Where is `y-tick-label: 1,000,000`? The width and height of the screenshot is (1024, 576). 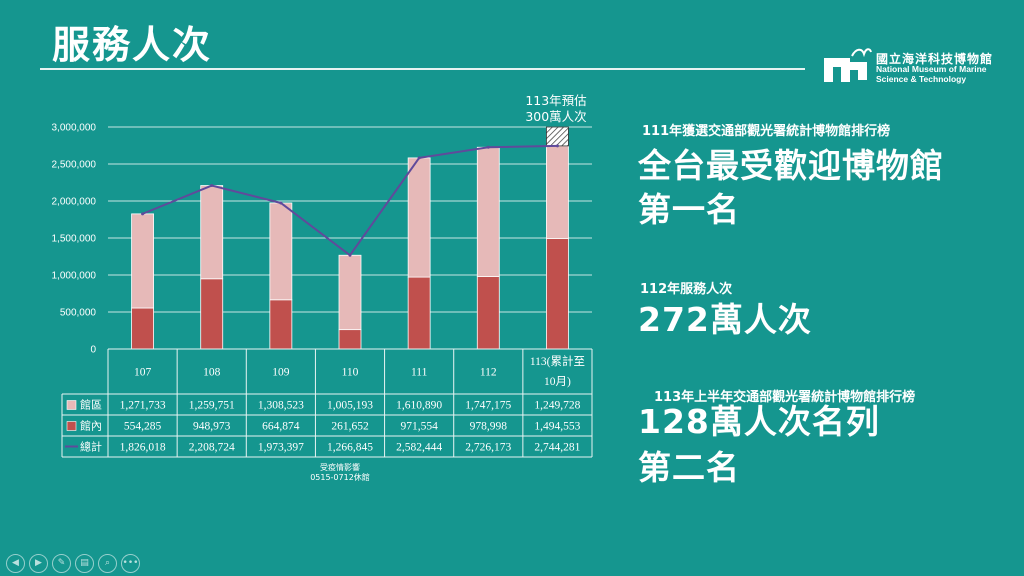
y-tick-label: 1,000,000 is located at coordinates (74, 276).